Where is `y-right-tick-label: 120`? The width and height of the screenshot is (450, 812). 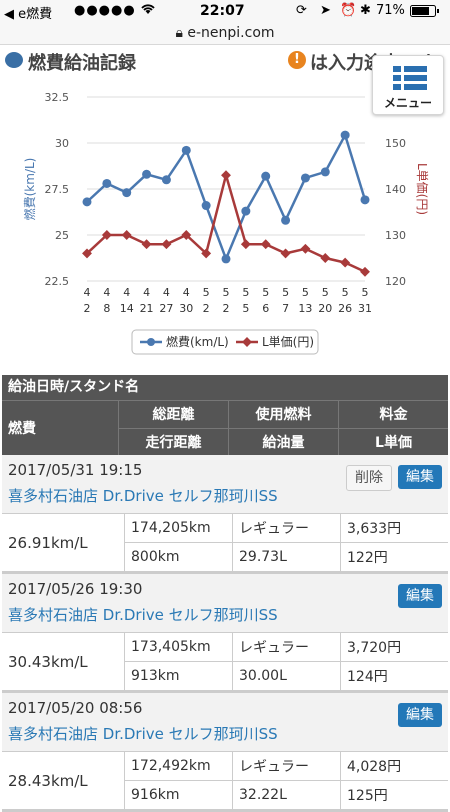 y-right-tick-label: 120 is located at coordinates (395, 281).